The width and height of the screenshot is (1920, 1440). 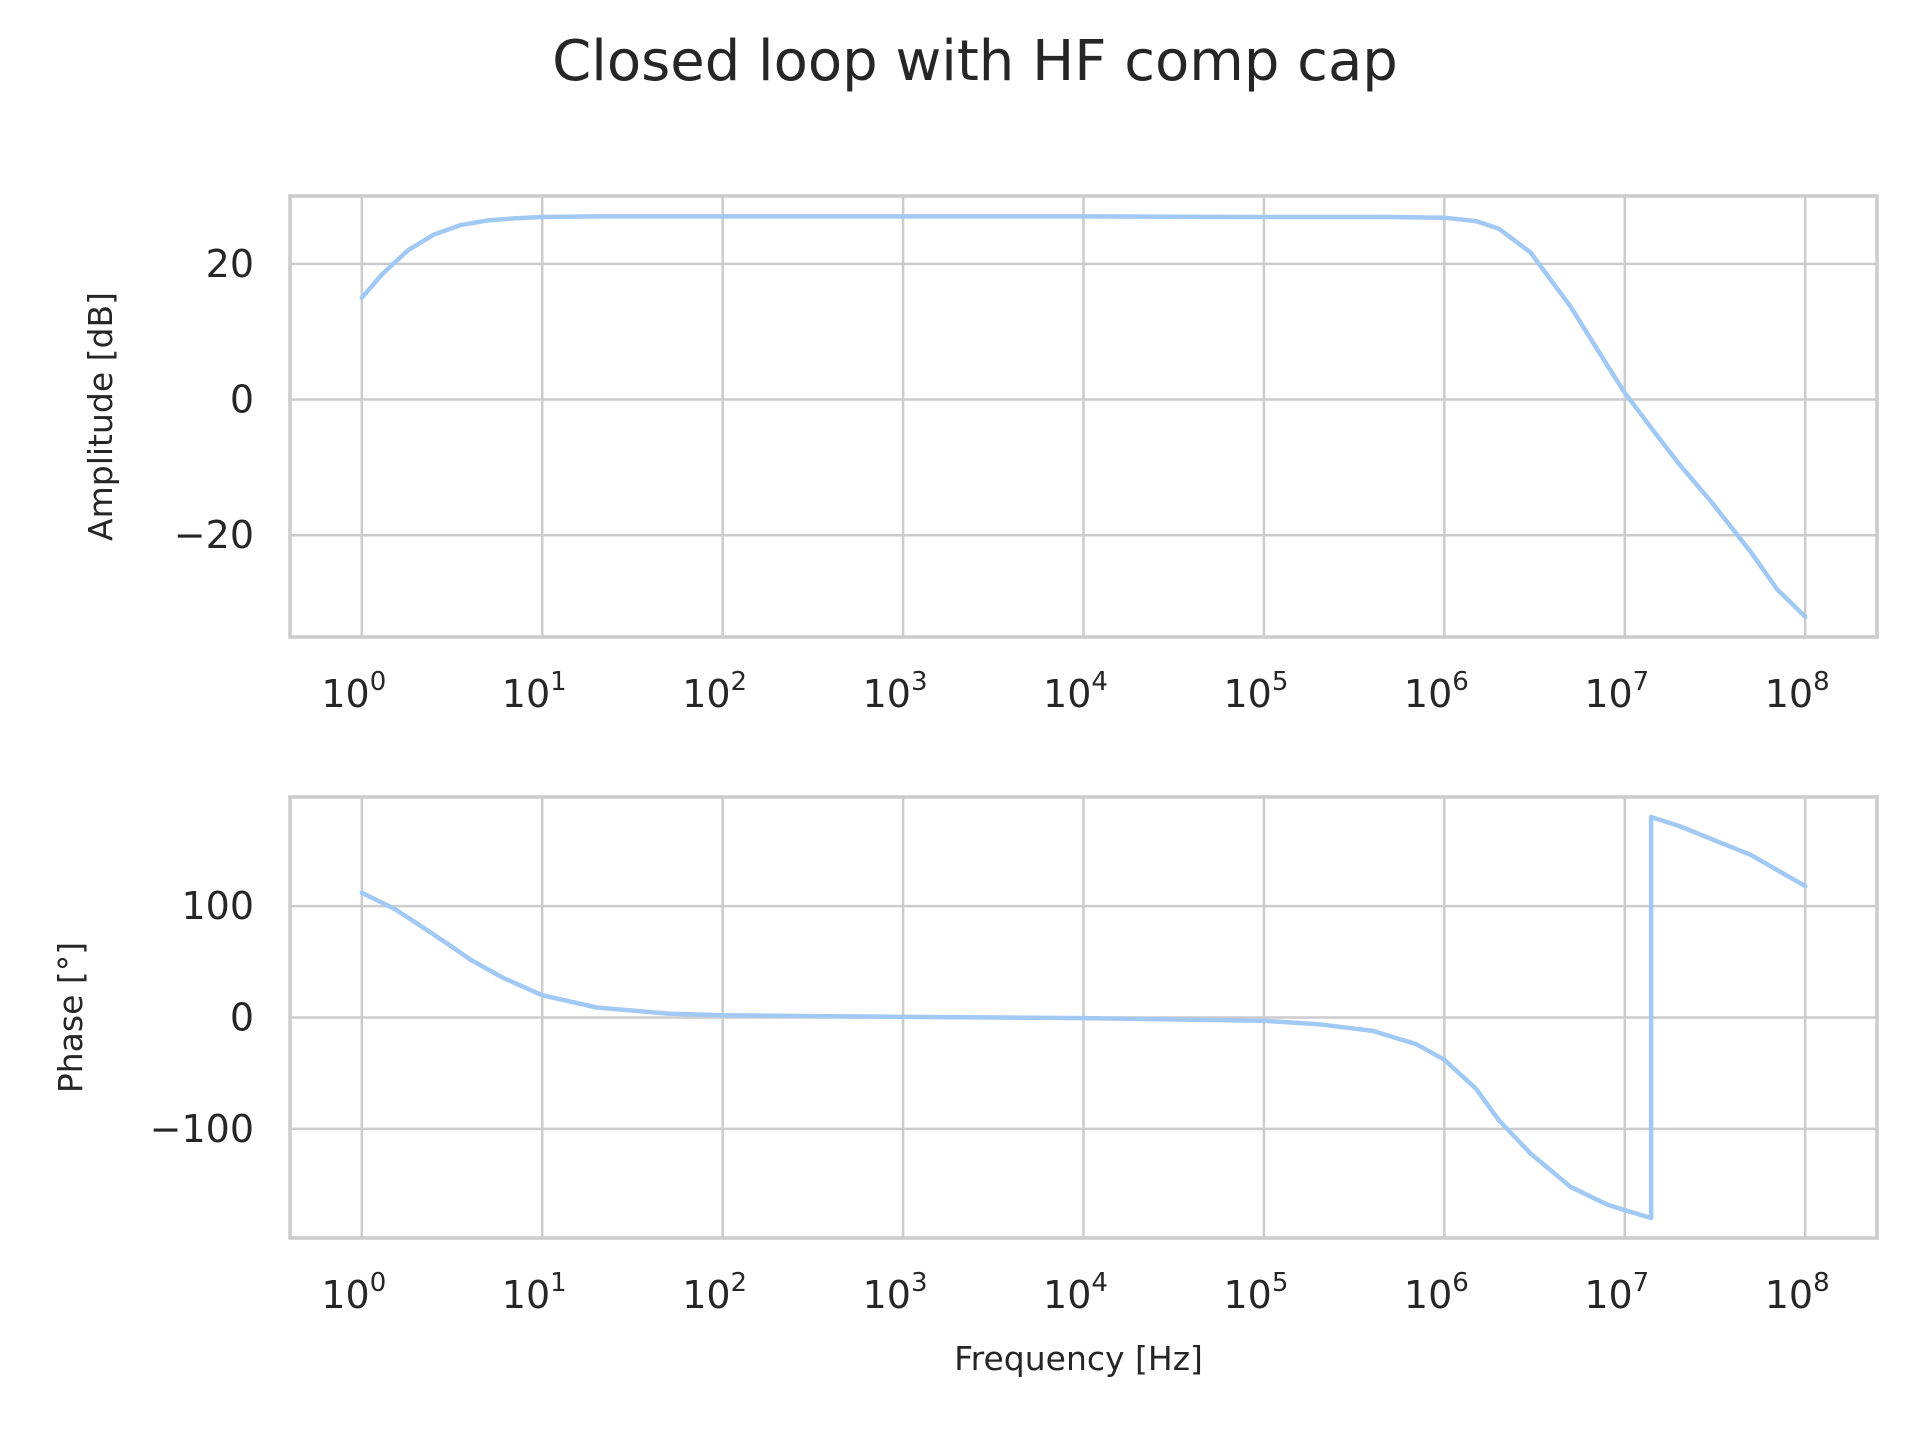 What do you see at coordinates (975, 61) in the screenshot?
I see `chart-title: Closed loop with HF comp cap` at bounding box center [975, 61].